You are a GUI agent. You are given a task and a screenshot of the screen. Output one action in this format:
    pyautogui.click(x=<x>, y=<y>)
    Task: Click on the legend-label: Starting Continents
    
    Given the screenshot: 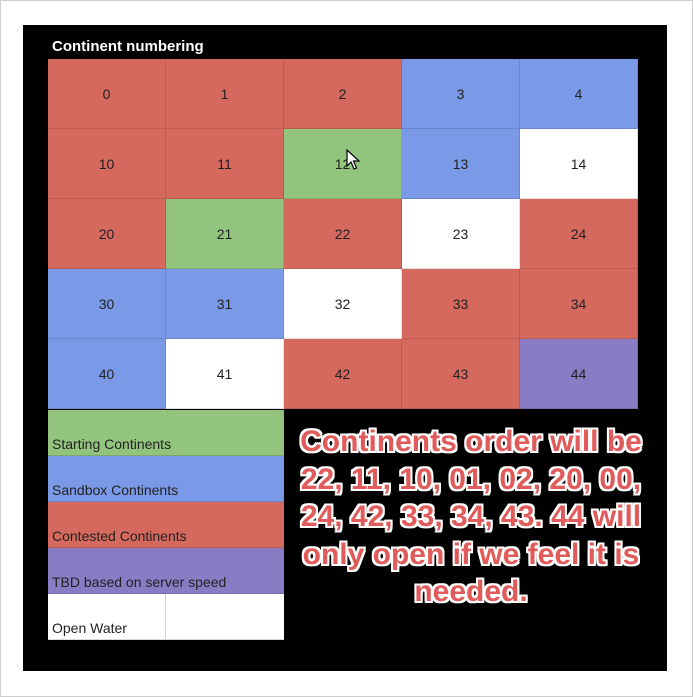 What is the action you would take?
    pyautogui.click(x=112, y=444)
    